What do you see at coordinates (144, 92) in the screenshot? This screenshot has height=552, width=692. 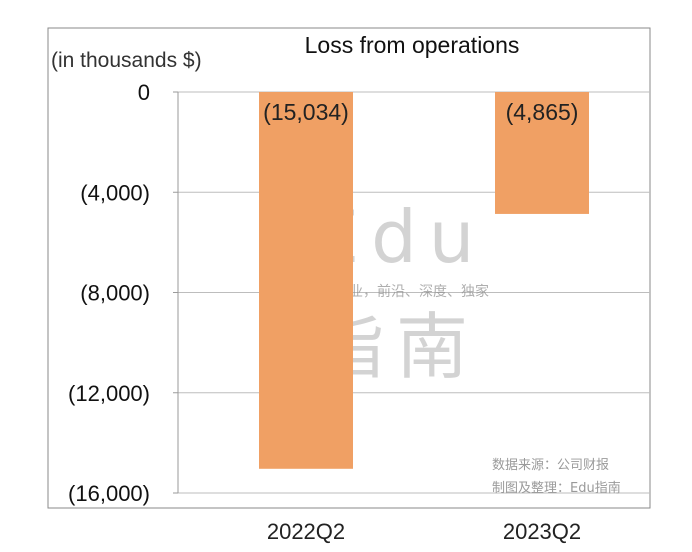 I see `y-tick-label: 0` at bounding box center [144, 92].